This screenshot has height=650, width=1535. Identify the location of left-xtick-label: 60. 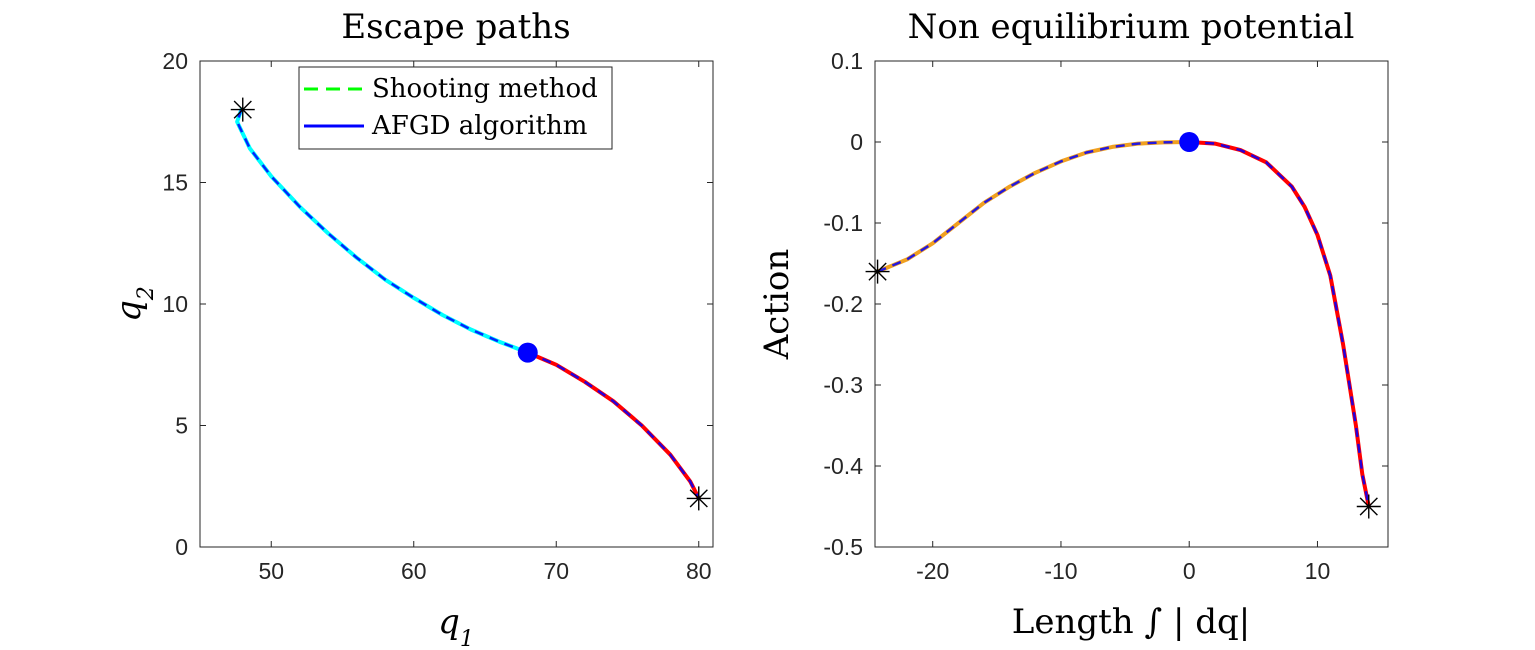
(414, 571).